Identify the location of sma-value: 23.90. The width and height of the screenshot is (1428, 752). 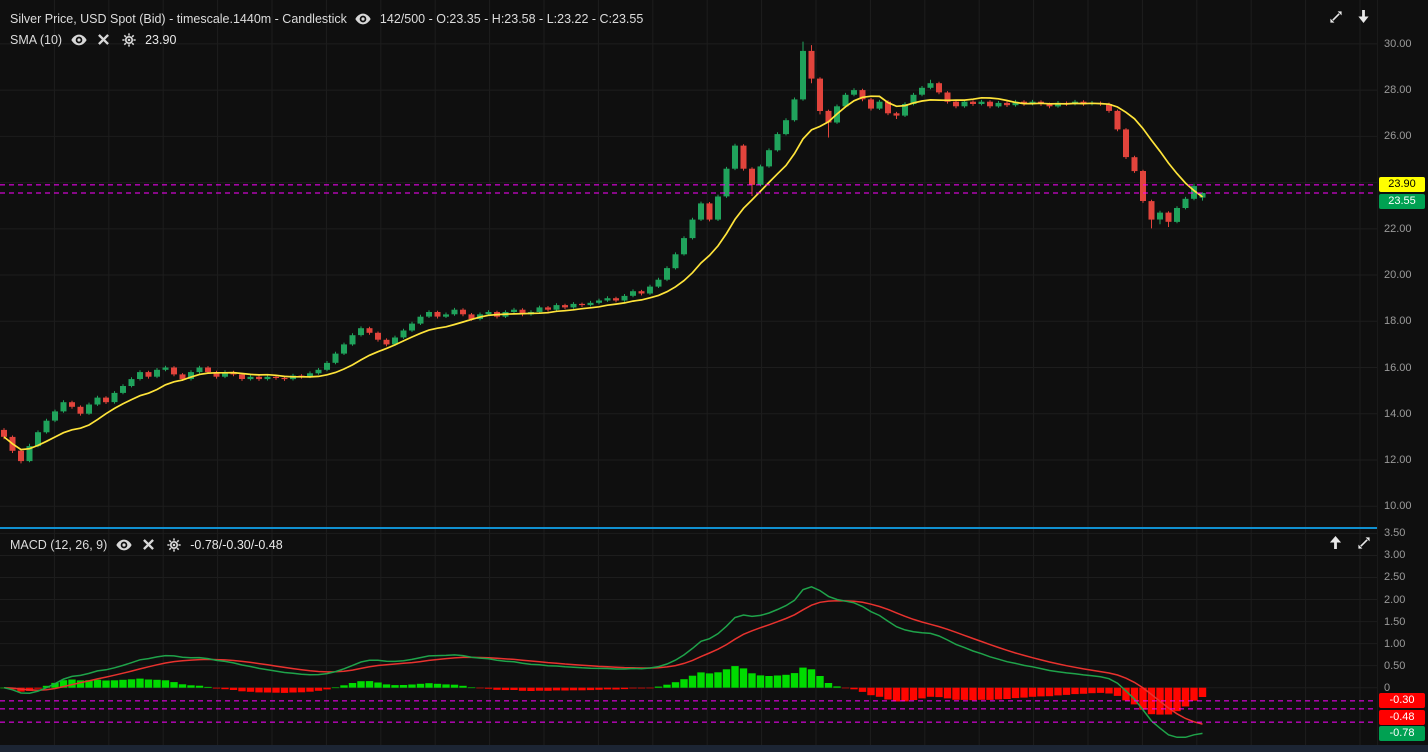
(161, 39).